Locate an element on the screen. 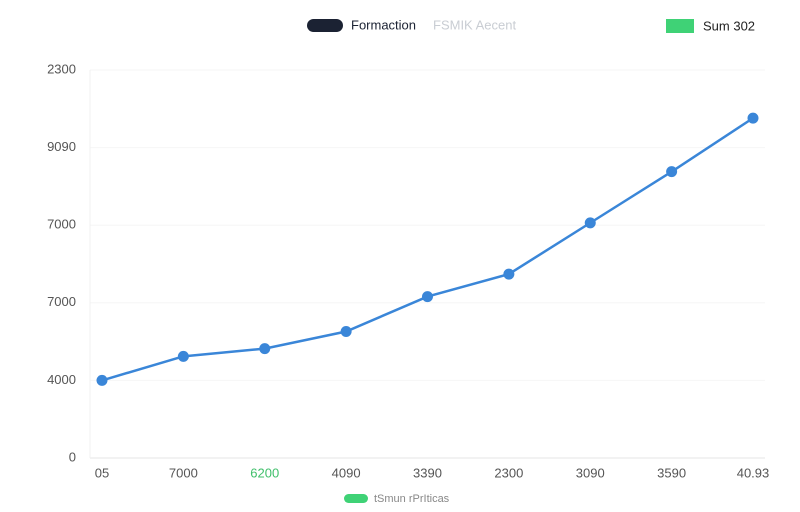  legend-label: Formaction is located at coordinates (383, 24).